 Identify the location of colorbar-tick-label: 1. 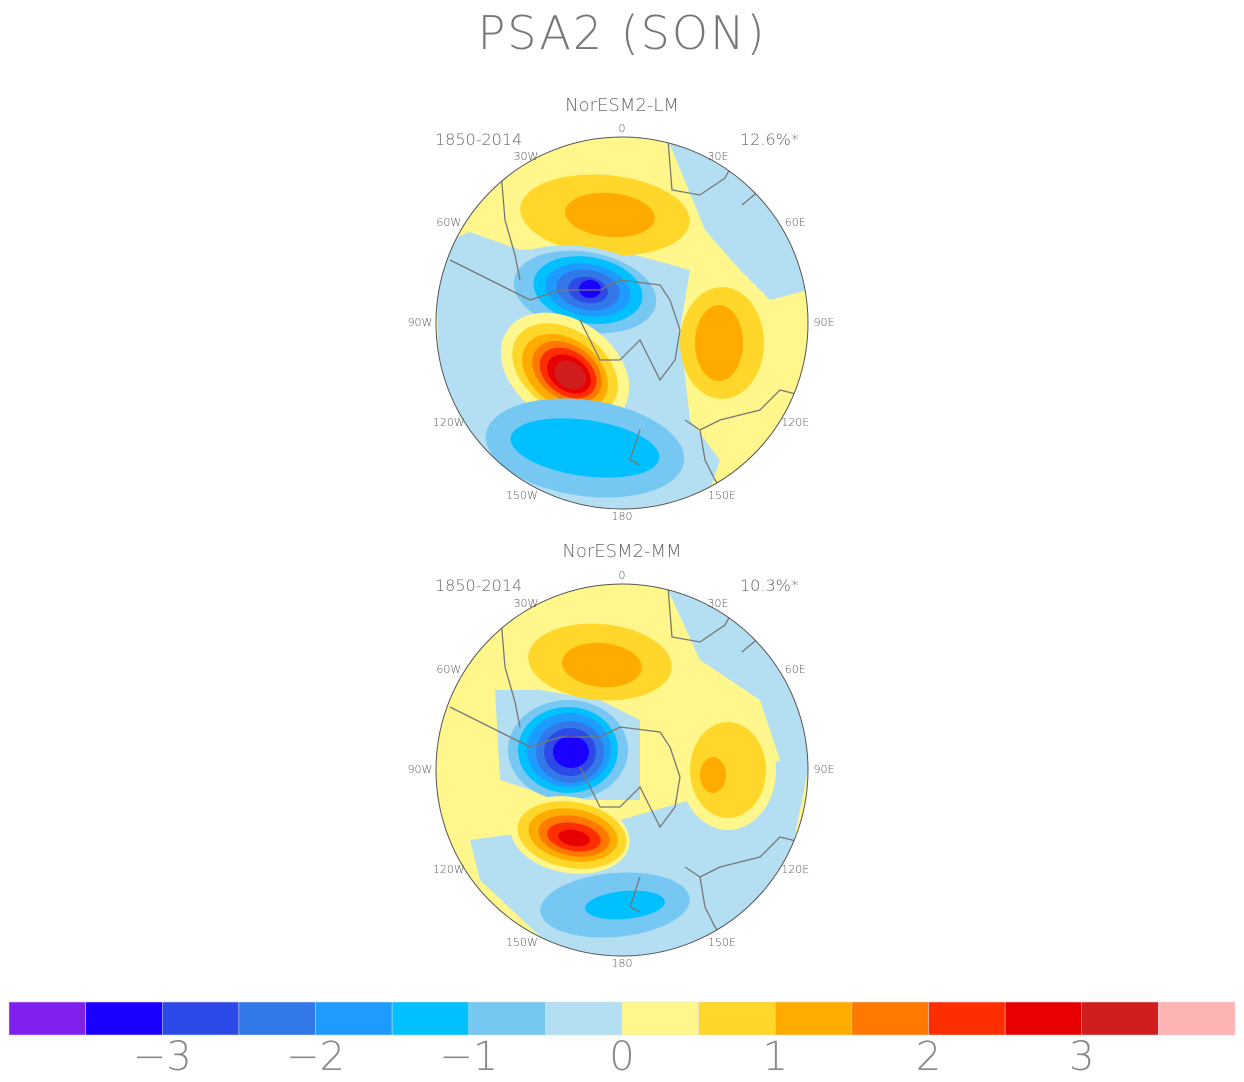
(775, 1057).